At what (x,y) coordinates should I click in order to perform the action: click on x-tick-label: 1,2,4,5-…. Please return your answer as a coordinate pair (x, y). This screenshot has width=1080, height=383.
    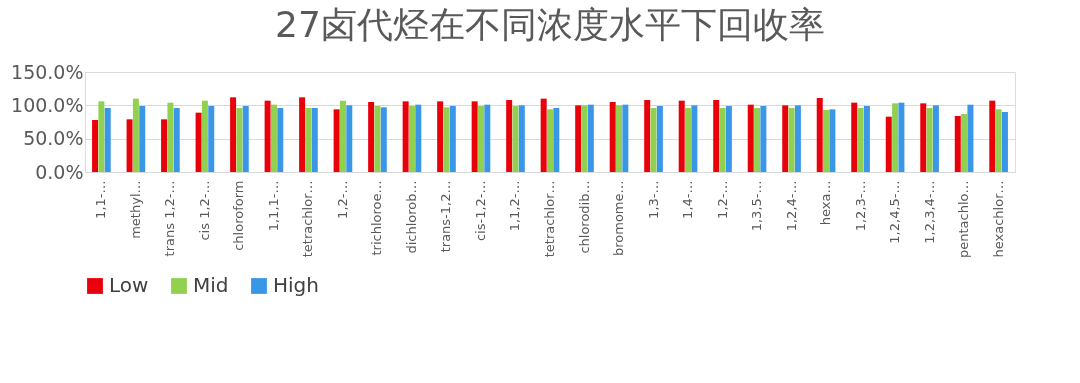
    Looking at the image, I should click on (895, 212).